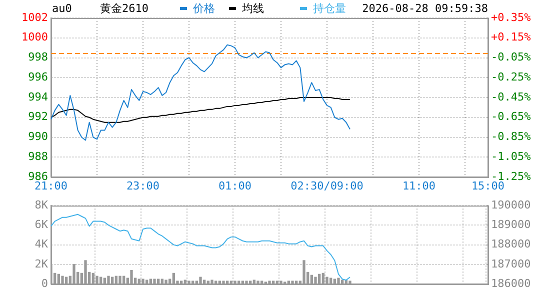 The image size is (540, 300). I want to click on y-tick-label: 990, so click(38, 137).